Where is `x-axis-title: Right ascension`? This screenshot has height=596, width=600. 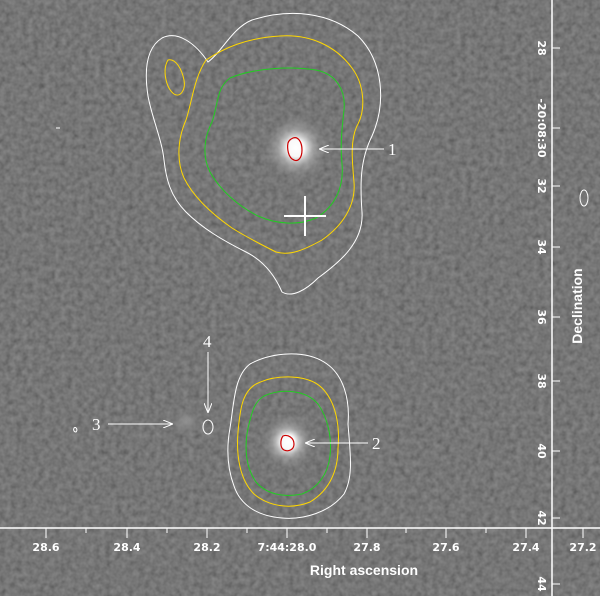
x-axis-title: Right ascension is located at coordinates (364, 570).